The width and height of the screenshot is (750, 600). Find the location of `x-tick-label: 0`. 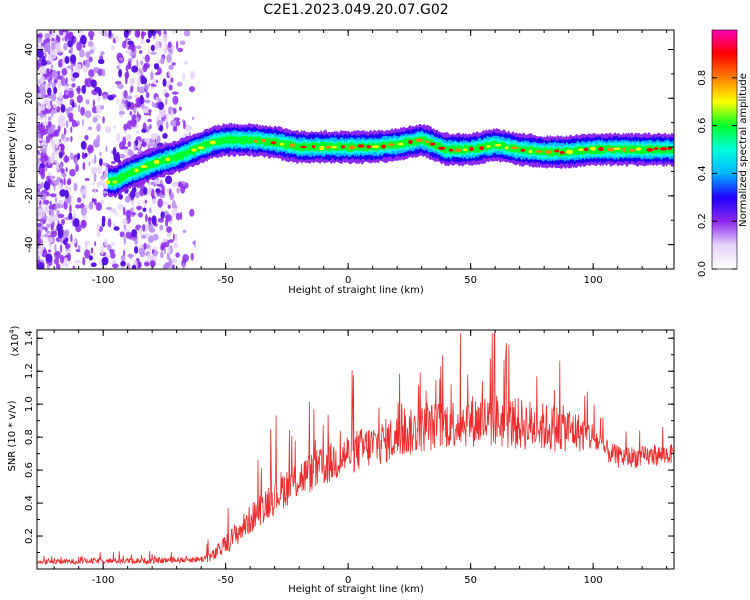

x-tick-label: 0 is located at coordinates (348, 280).